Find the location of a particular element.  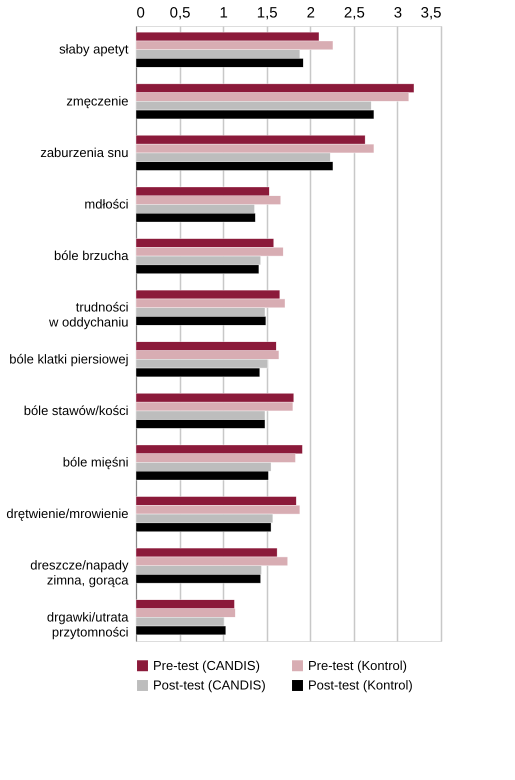

y-tick-label: mdłości is located at coordinates (106, 204).